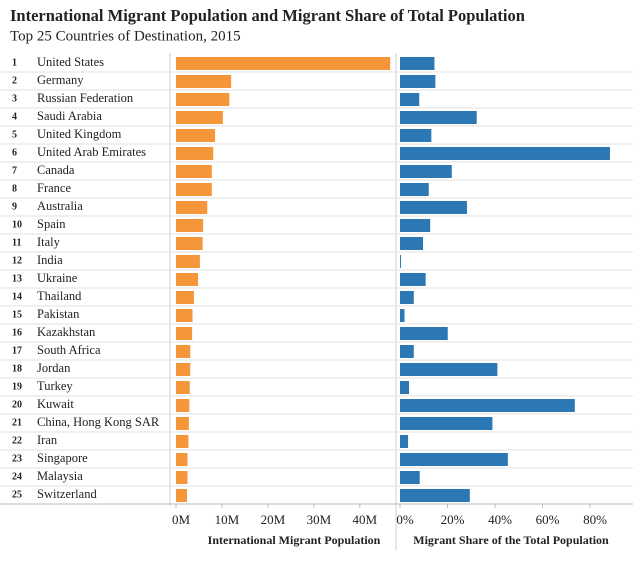 This screenshot has width=633, height=563. Describe the element at coordinates (67, 494) in the screenshot. I see `category-label: Switzerland` at that location.